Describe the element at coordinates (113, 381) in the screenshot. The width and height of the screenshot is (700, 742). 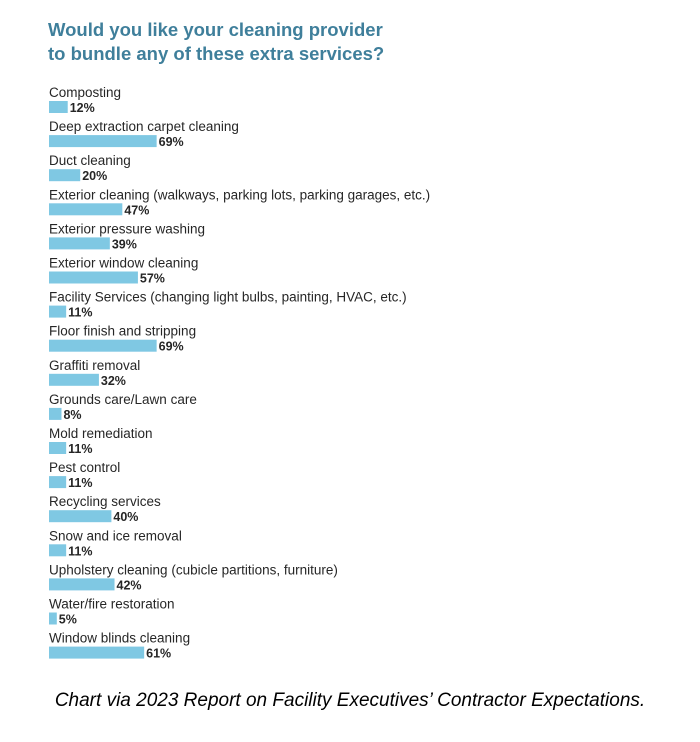
I see `value-label: 32%` at that location.